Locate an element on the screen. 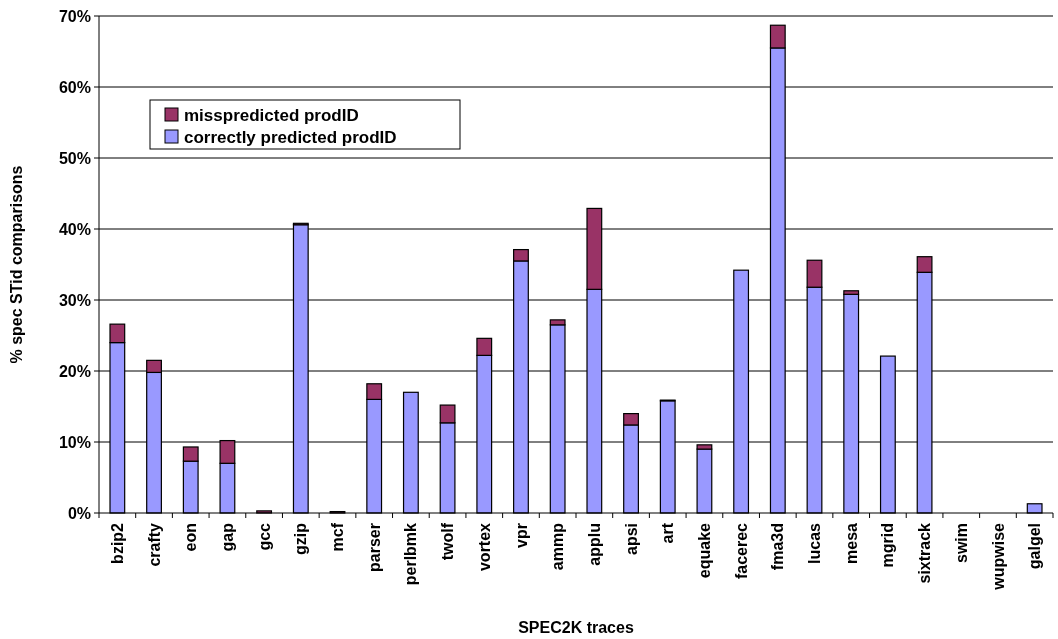  y-tick-label: 40% is located at coordinates (74, 229).